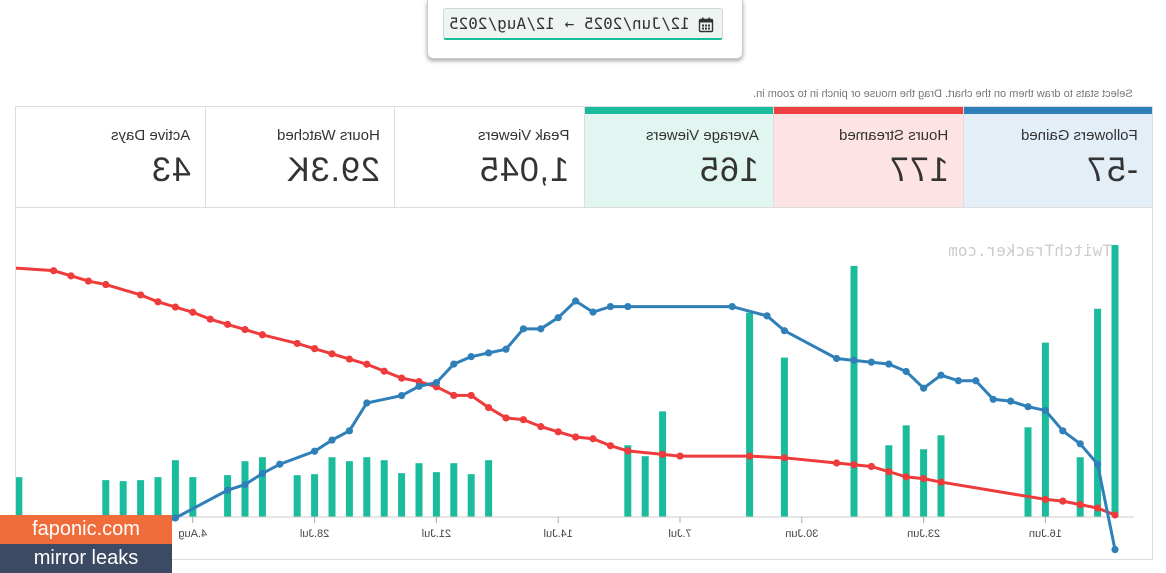 The image size is (1166, 573). What do you see at coordinates (569, 23) in the screenshot?
I see `date-range-text: 12/Jun/2025 → 12/Aug/2025` at bounding box center [569, 23].